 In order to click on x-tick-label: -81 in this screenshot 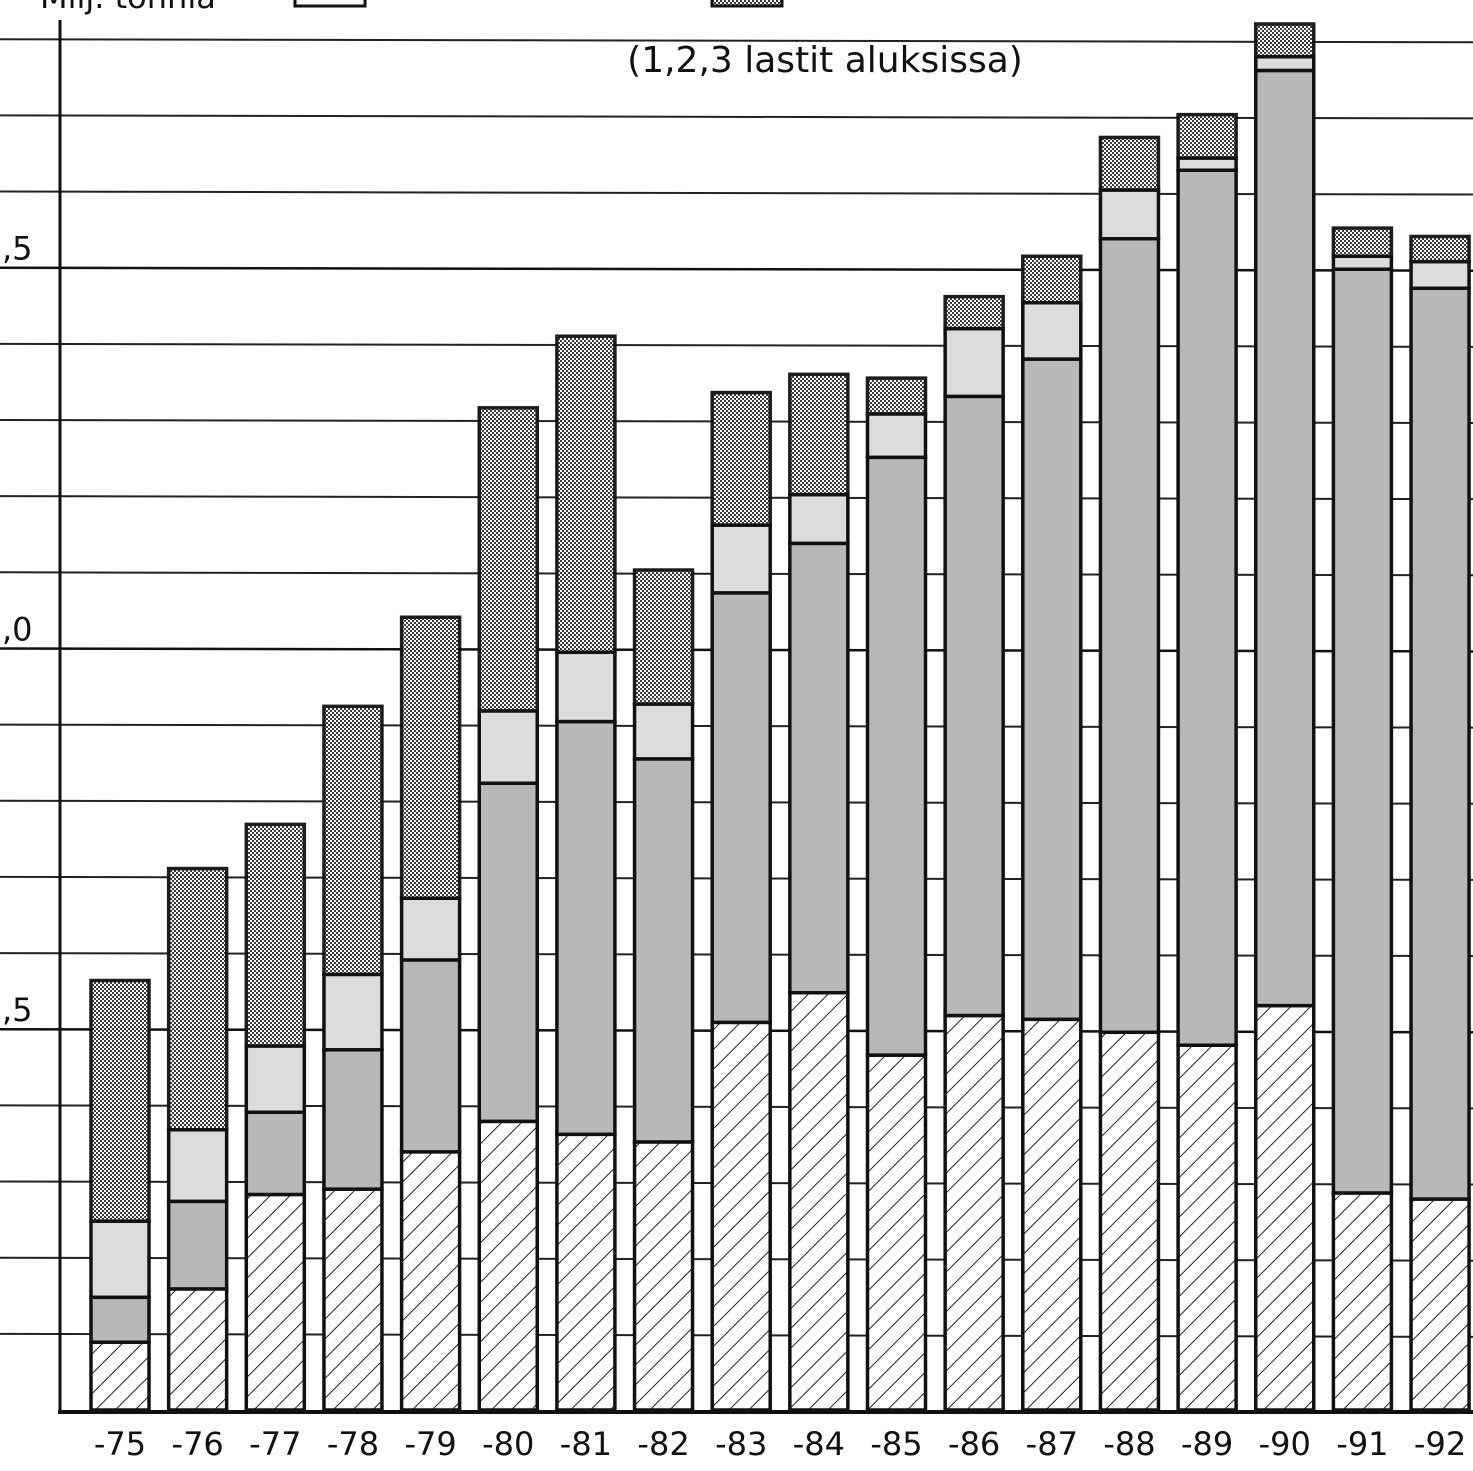, I will do `click(586, 1444)`.